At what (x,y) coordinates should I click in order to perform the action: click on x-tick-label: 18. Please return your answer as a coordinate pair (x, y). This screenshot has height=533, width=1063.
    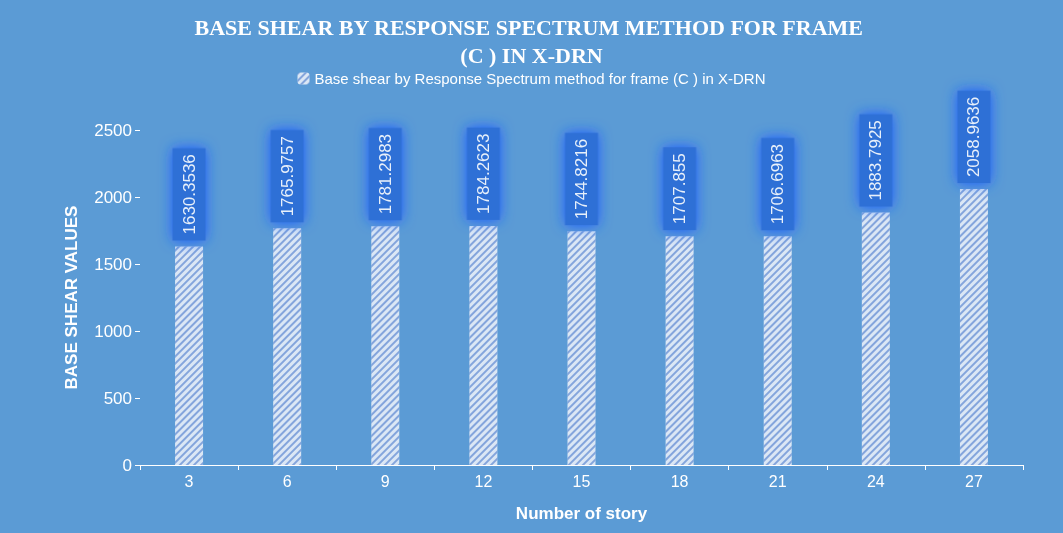
    Looking at the image, I should click on (679, 481).